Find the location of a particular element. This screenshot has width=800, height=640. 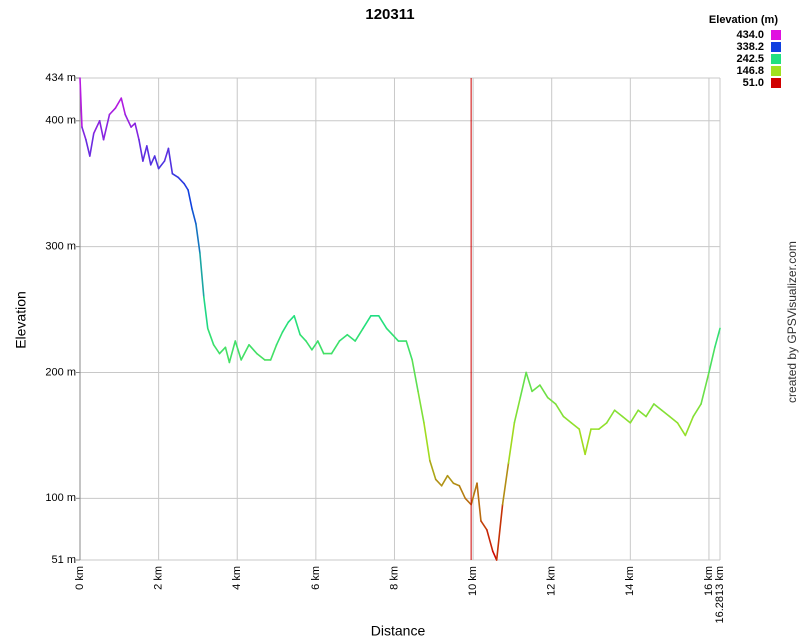

x-tick-label: 10 km is located at coordinates (473, 581).